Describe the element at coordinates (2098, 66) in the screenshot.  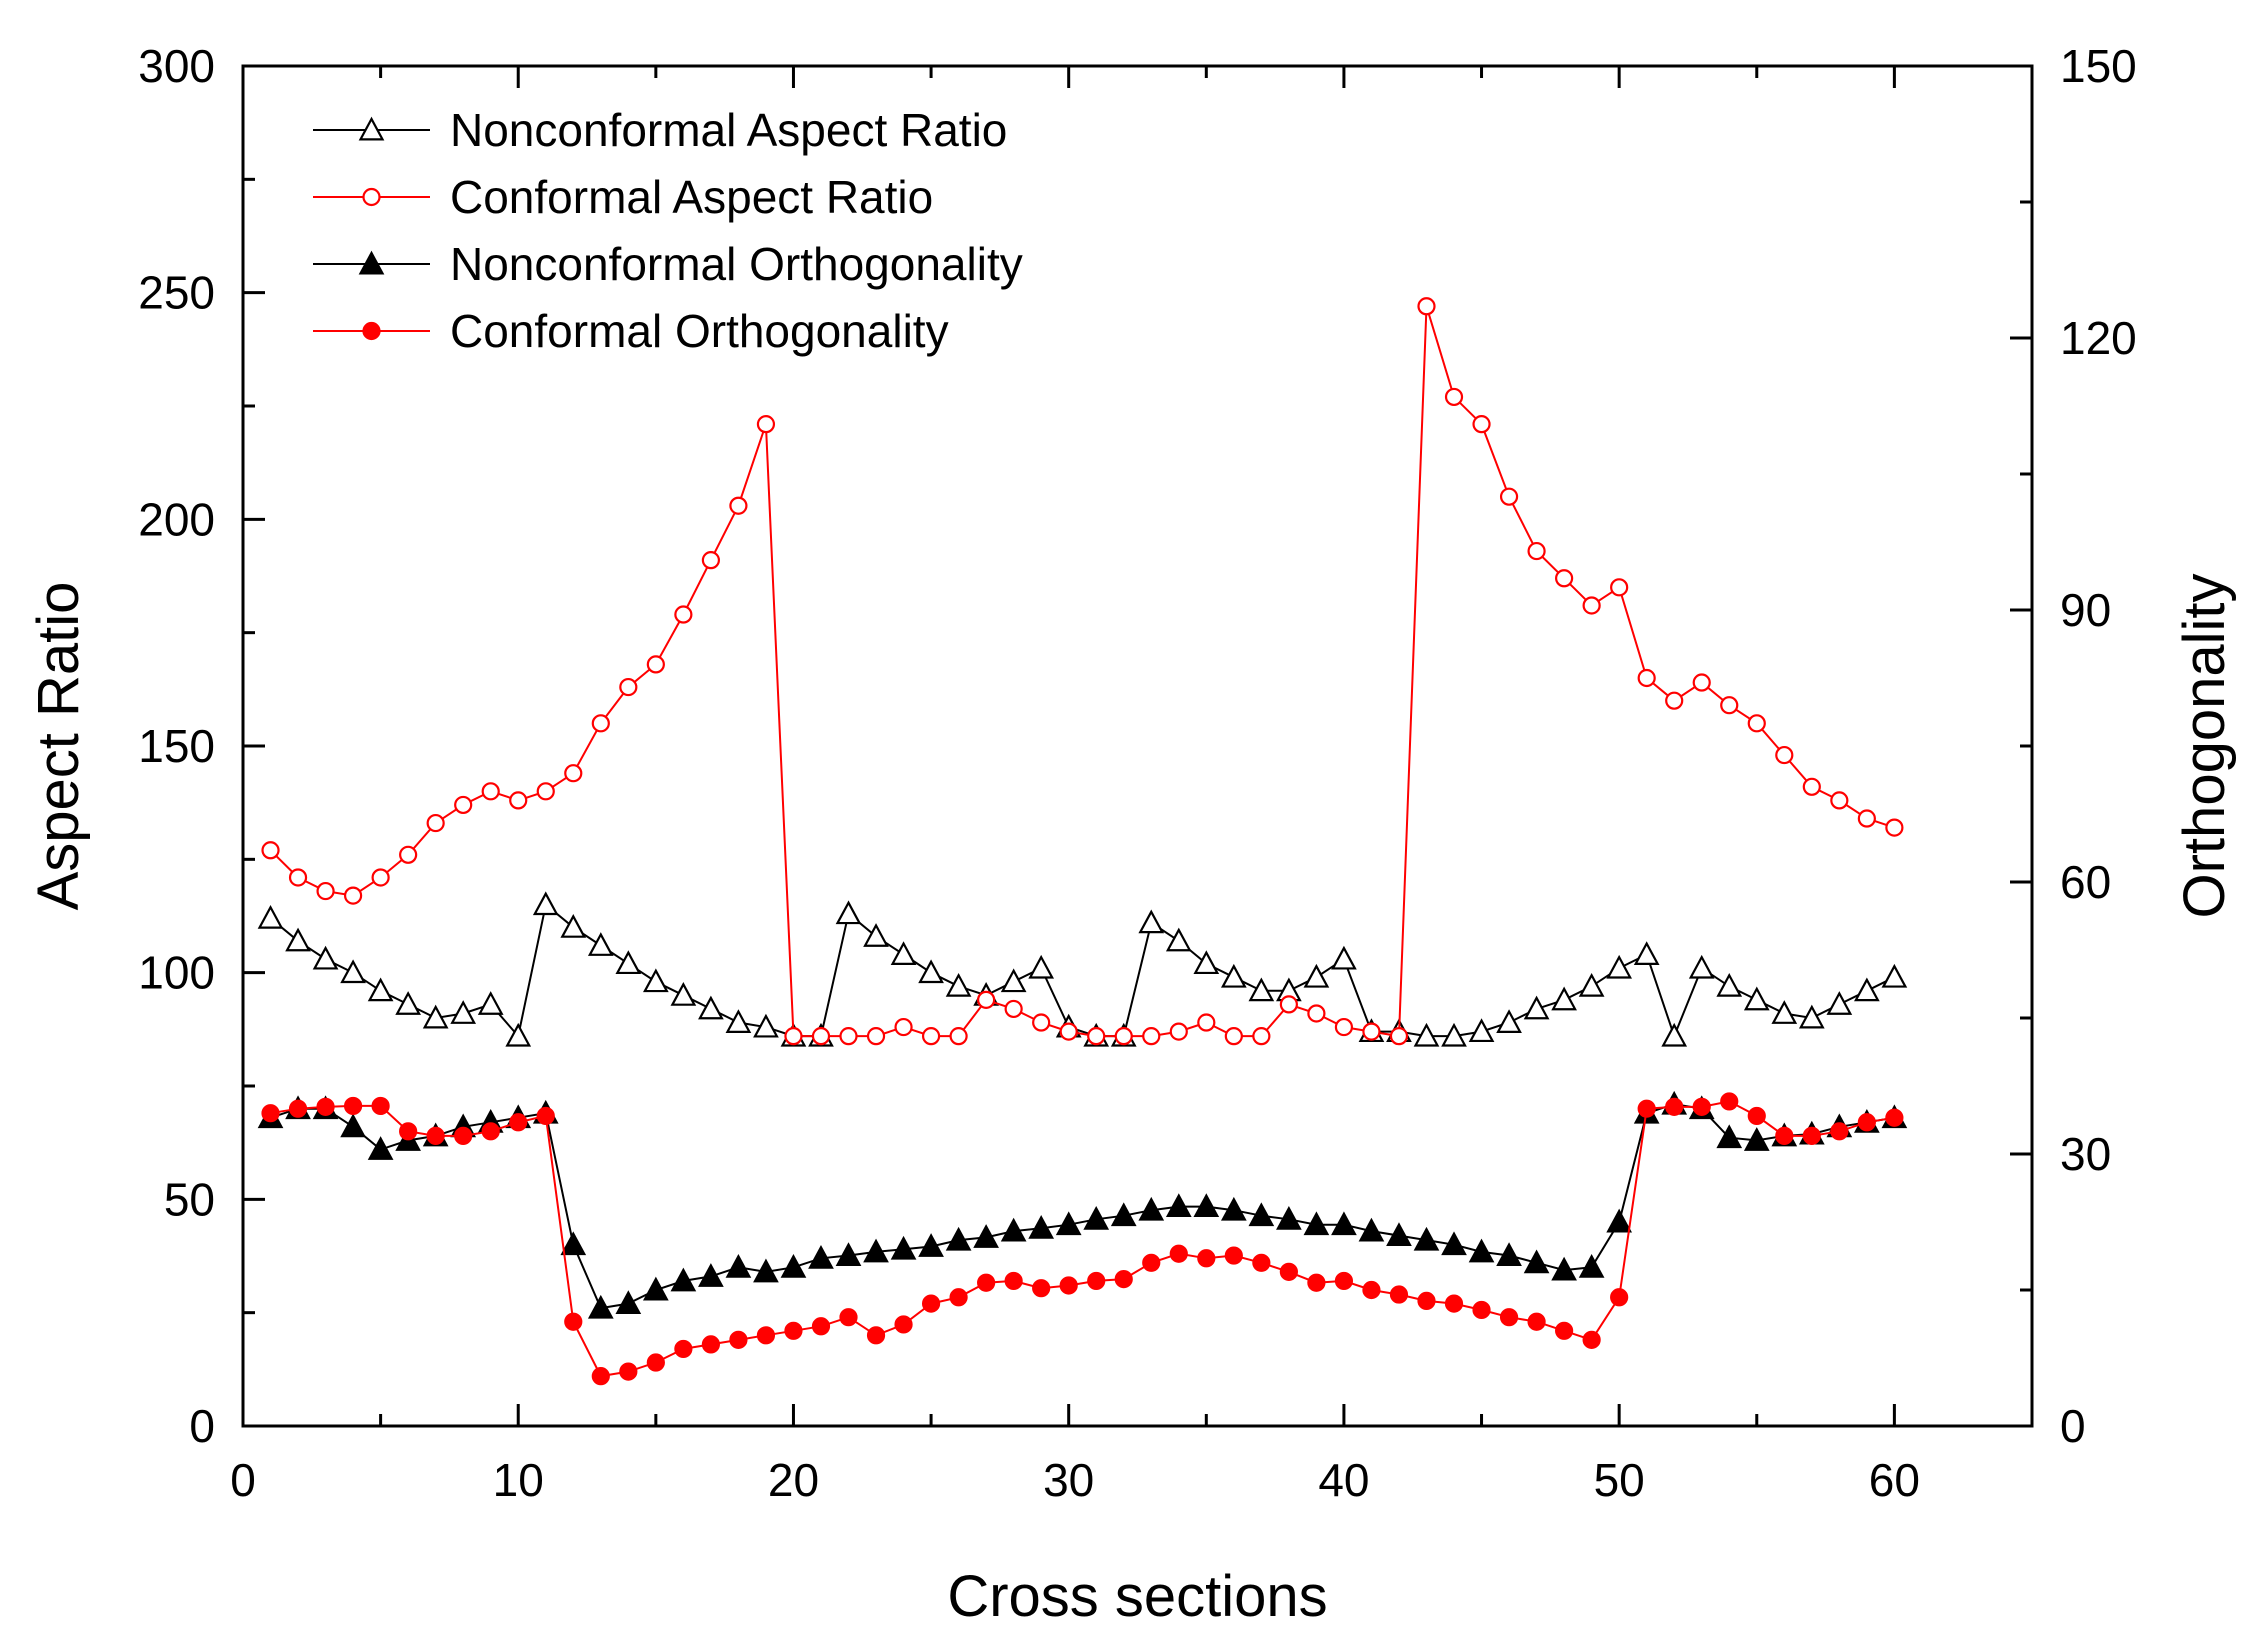
I see `y2-tick-label: 150` at that location.